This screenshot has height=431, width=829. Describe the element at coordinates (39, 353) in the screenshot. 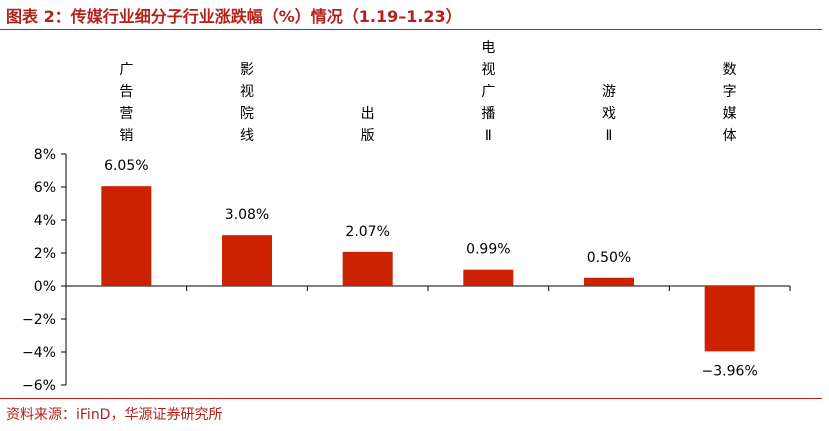

I see `y-tick-label: −4%` at that location.